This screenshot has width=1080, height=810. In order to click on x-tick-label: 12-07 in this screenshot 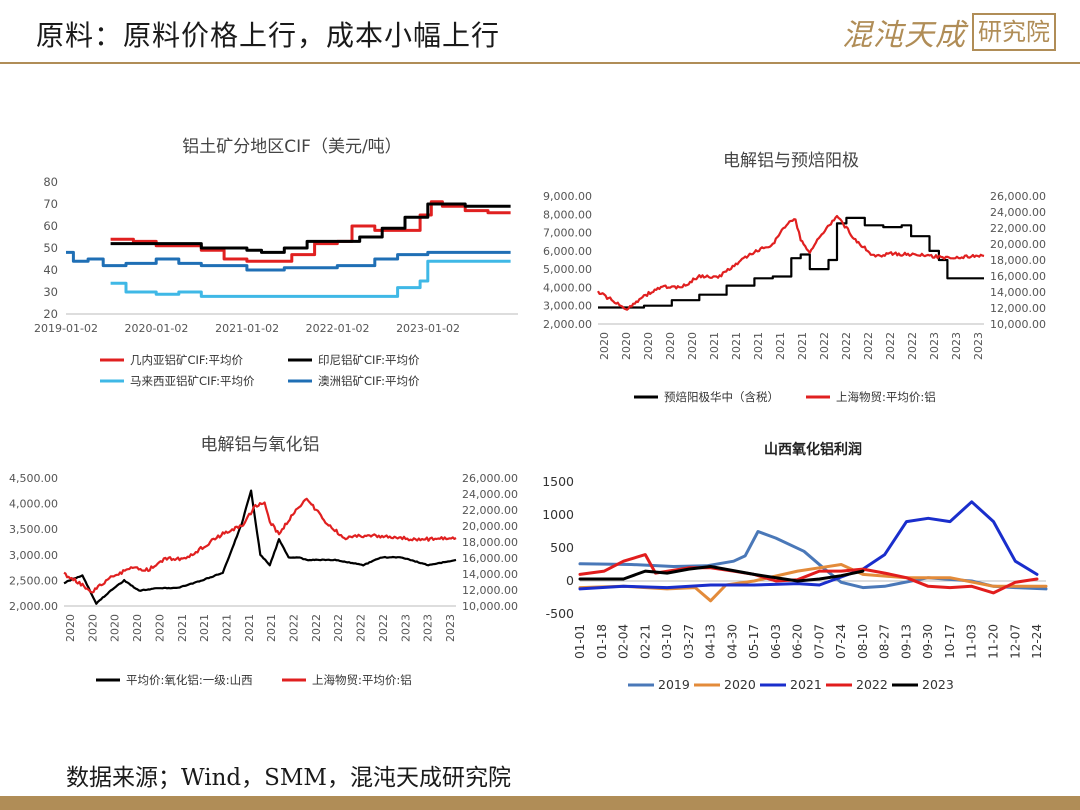, I will do `click(1015, 641)`.